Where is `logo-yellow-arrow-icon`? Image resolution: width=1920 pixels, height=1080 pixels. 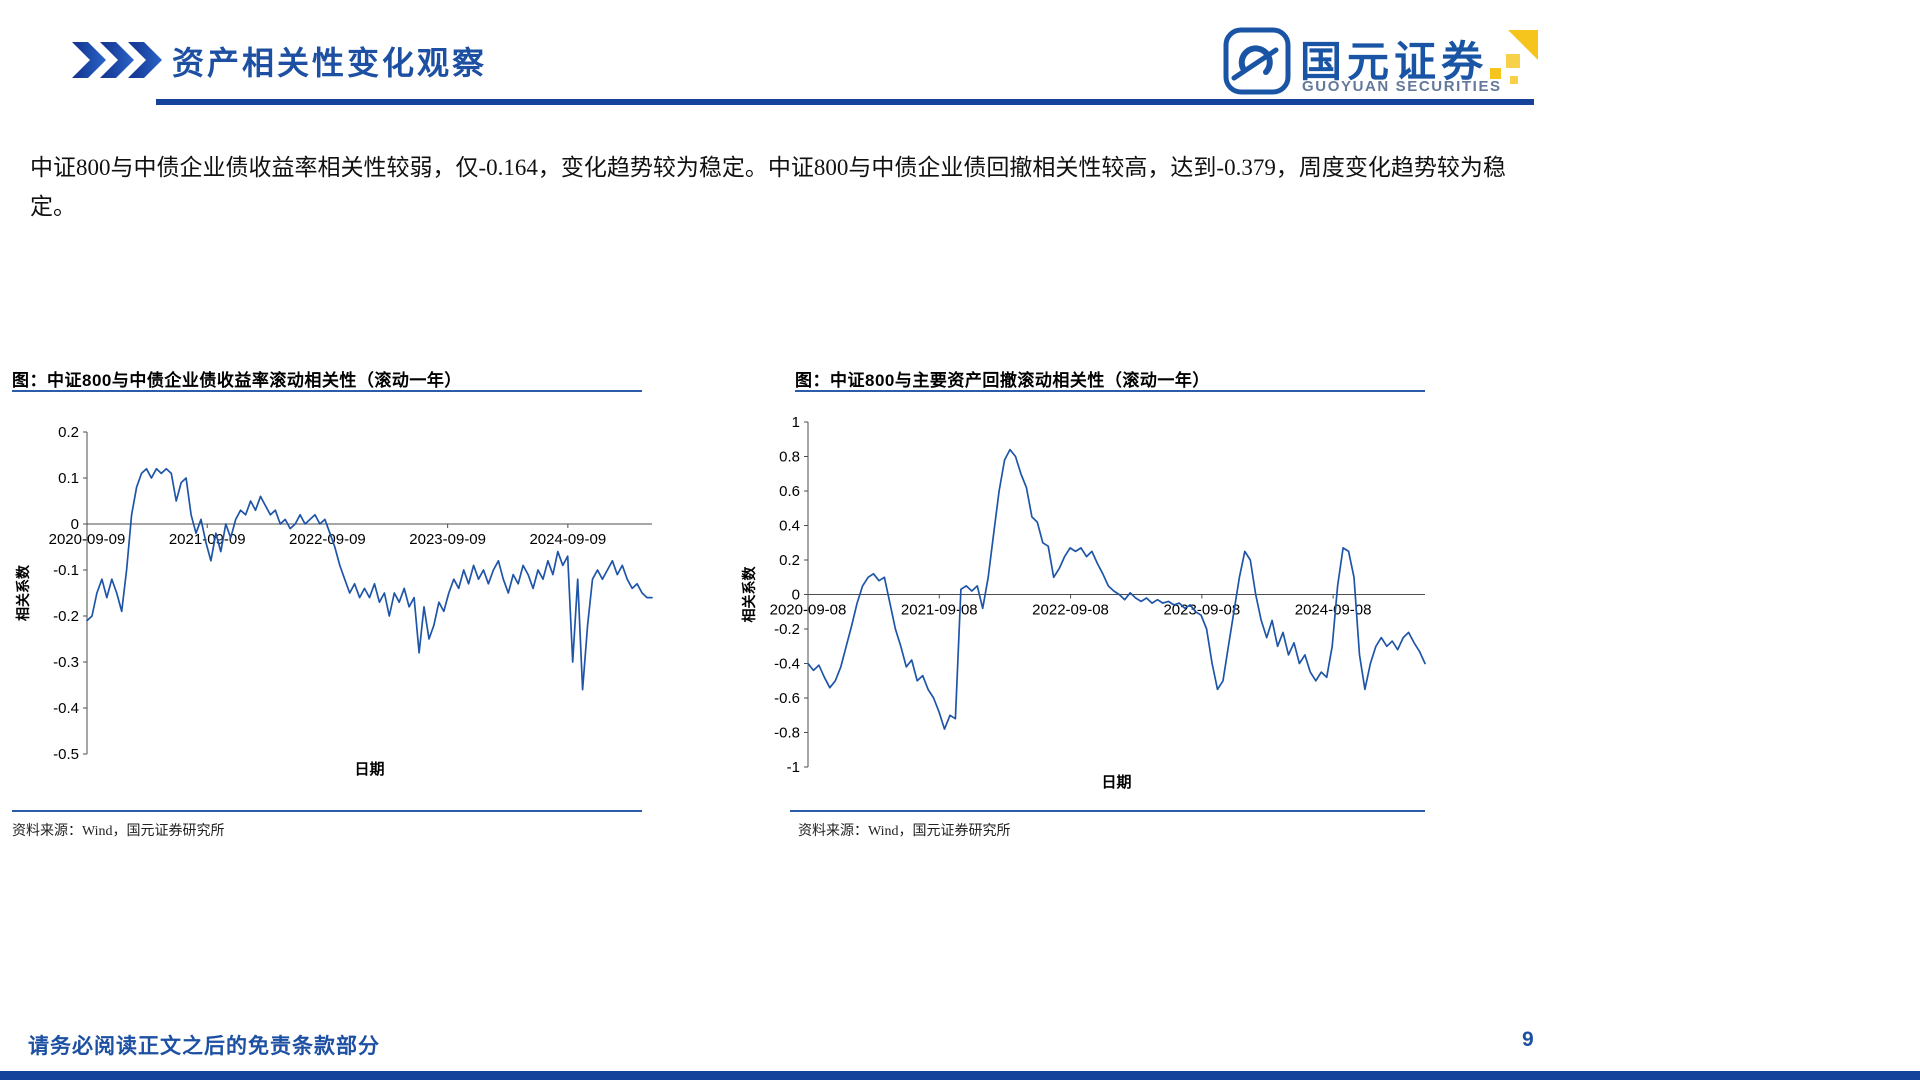
logo-yellow-arrow-icon is located at coordinates (1514, 57).